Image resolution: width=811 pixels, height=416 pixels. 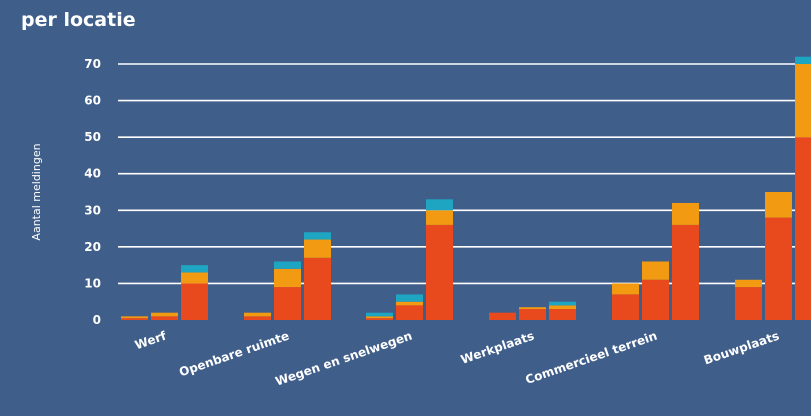 I want to click on bar-13-segment-middle, so click(x=625, y=289).